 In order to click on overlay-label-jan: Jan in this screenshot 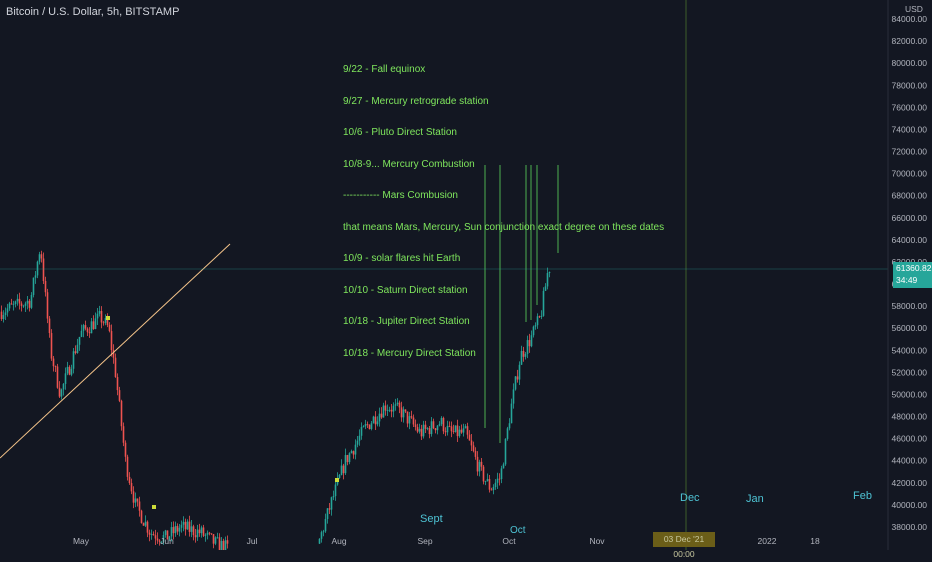, I will do `click(755, 499)`.